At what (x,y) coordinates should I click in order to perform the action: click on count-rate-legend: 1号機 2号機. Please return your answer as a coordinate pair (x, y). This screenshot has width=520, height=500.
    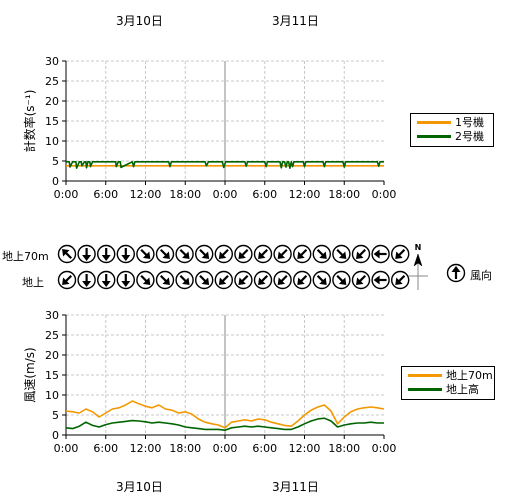
    Looking at the image, I should click on (452, 130).